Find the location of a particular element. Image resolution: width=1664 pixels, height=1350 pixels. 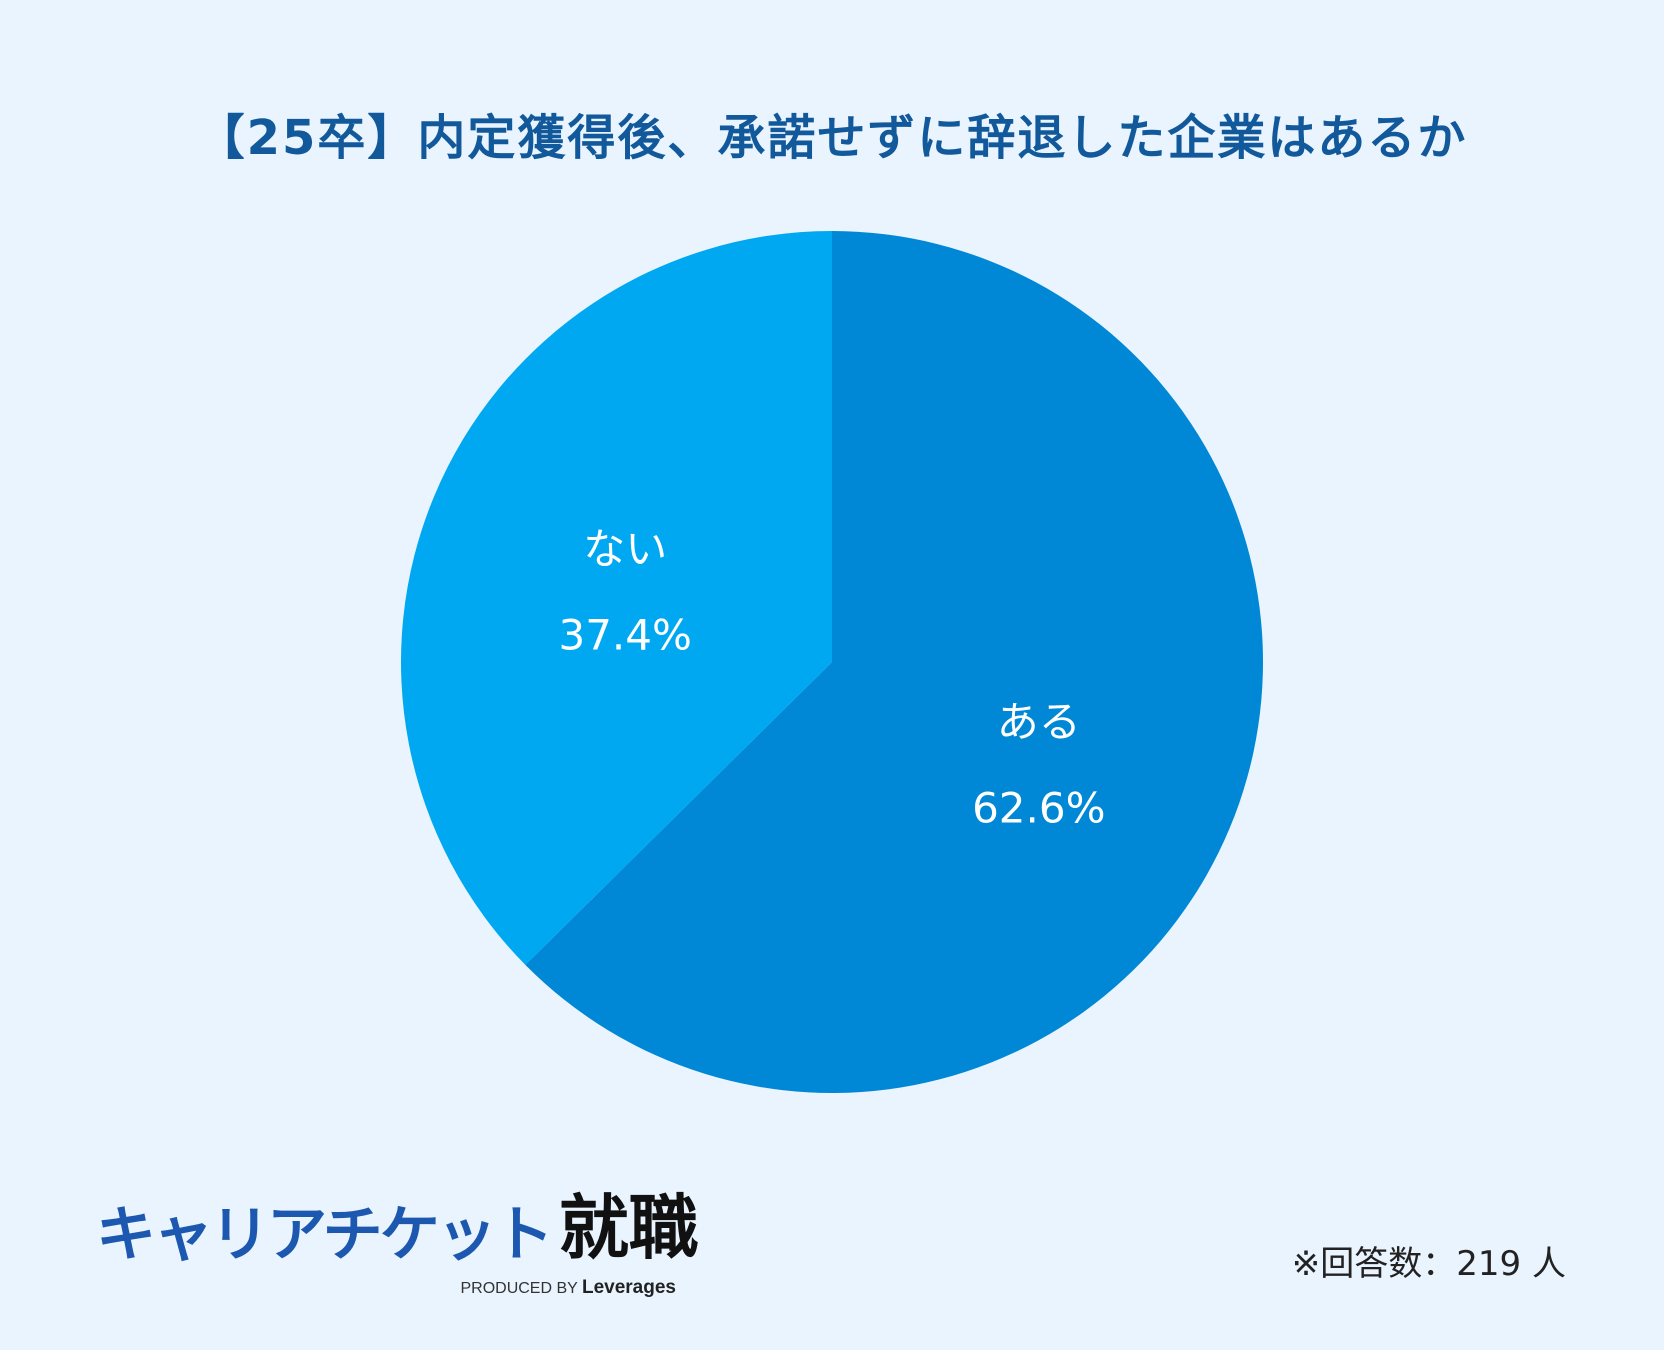

slice-value-0: 62.6% is located at coordinates (1038, 807).